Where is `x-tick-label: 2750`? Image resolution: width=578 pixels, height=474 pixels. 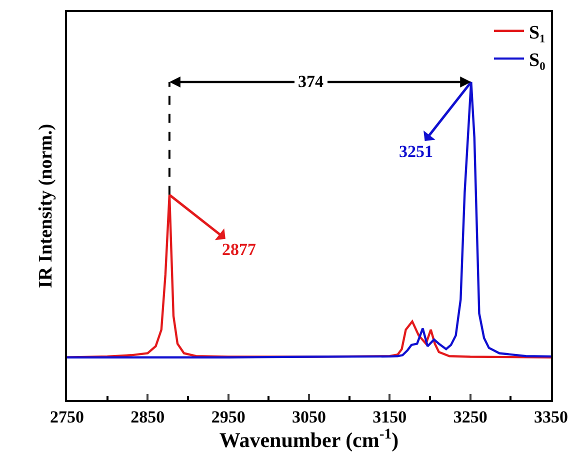 x-tick-label: 2750 is located at coordinates (67, 416).